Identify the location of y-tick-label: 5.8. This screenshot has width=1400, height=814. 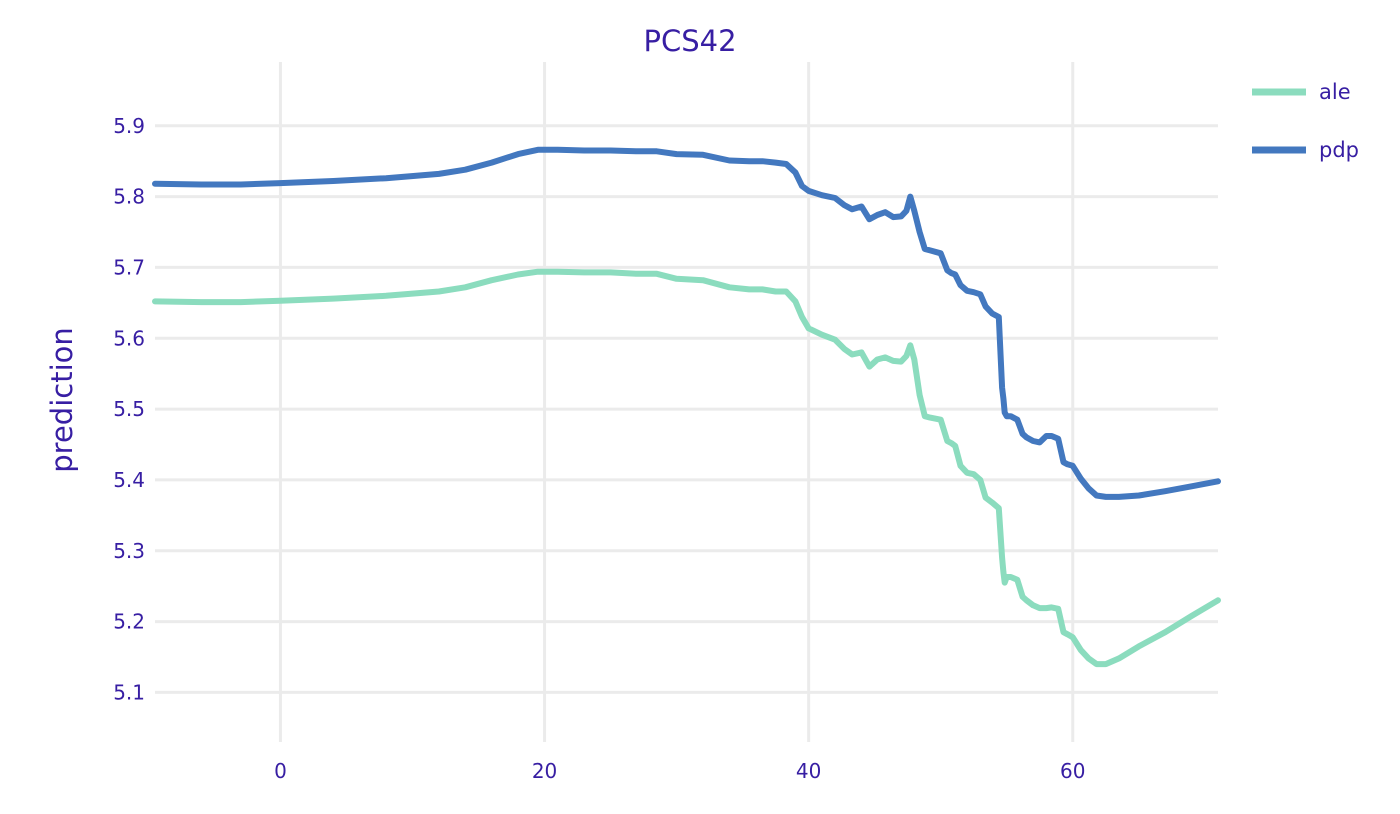
(129, 197).